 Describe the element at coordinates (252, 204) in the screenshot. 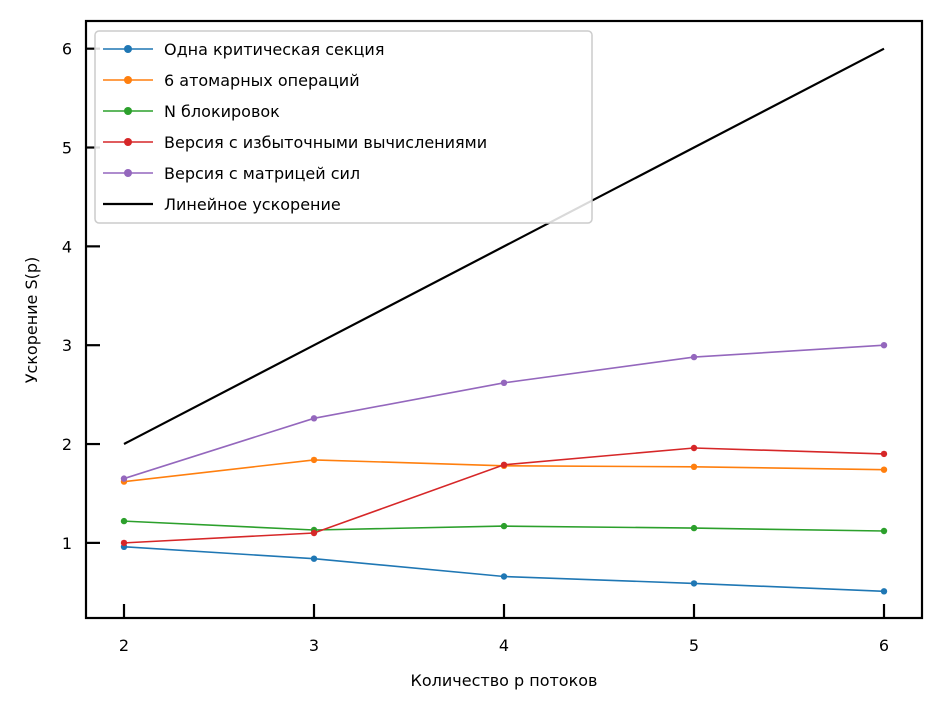

I see `legend-label-6: Линейное ускорение` at that location.